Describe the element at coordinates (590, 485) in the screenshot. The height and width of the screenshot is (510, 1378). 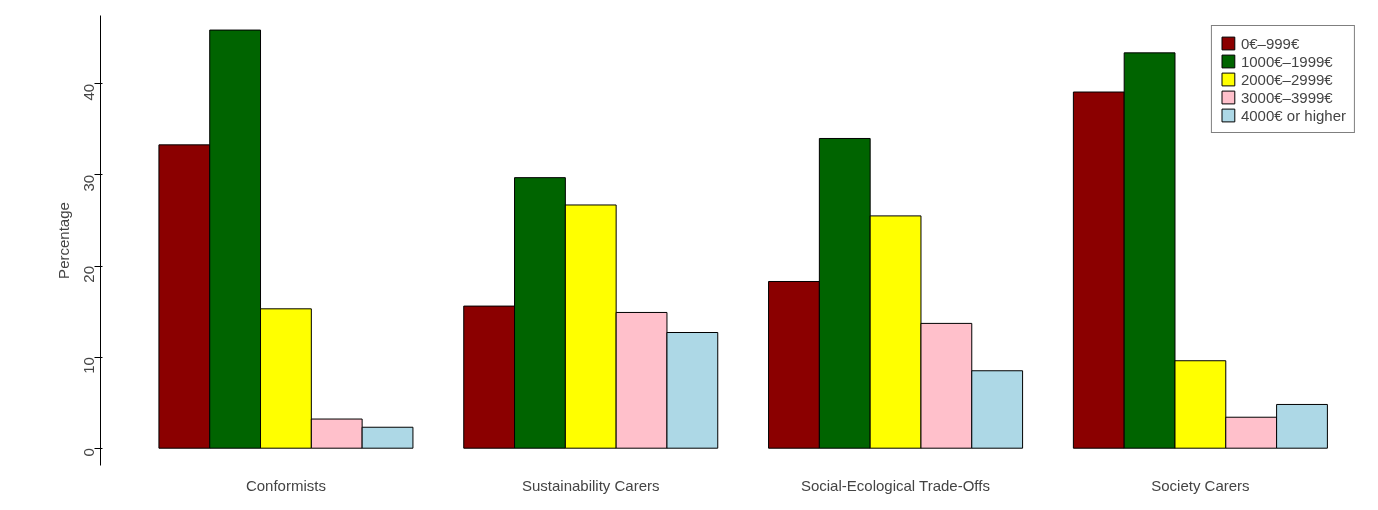
I see `x-tick-label: Sustainability Carers` at that location.